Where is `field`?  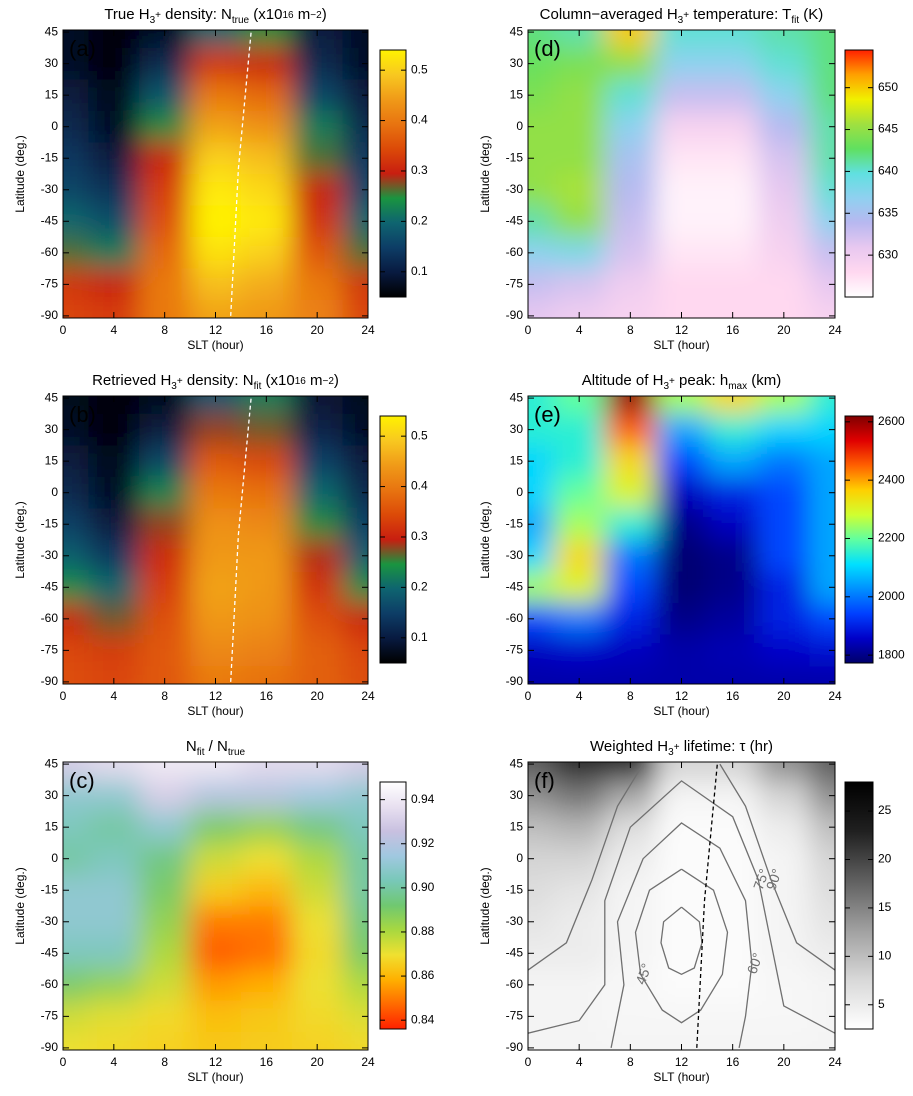 field is located at coordinates (681, 540).